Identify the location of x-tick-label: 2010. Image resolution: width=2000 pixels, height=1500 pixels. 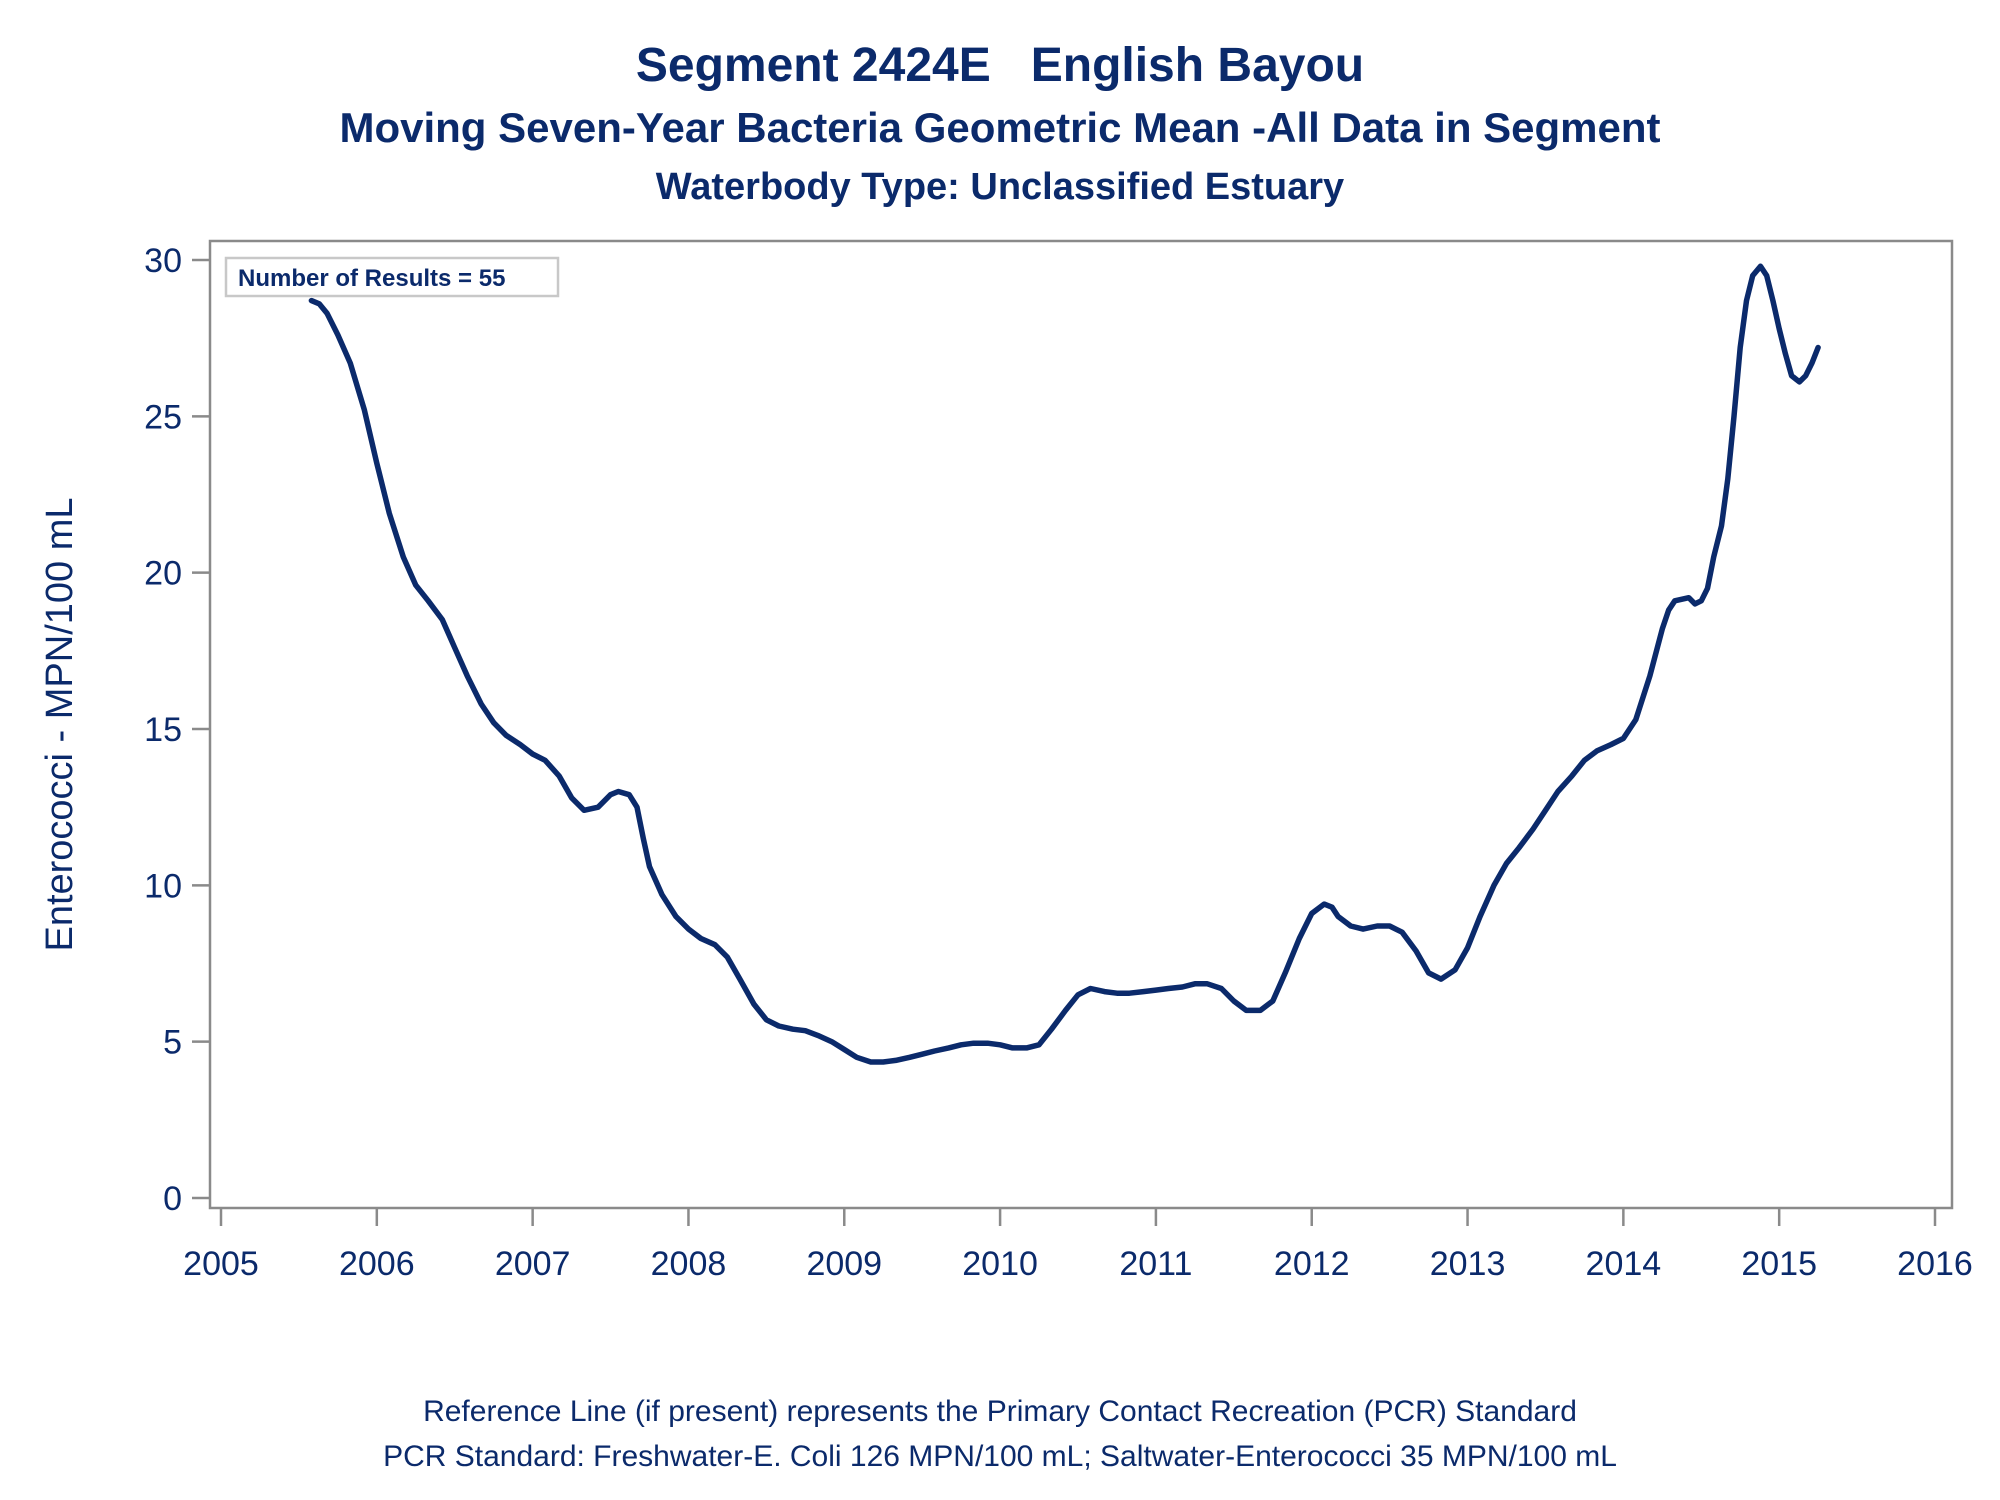
(1000, 1264).